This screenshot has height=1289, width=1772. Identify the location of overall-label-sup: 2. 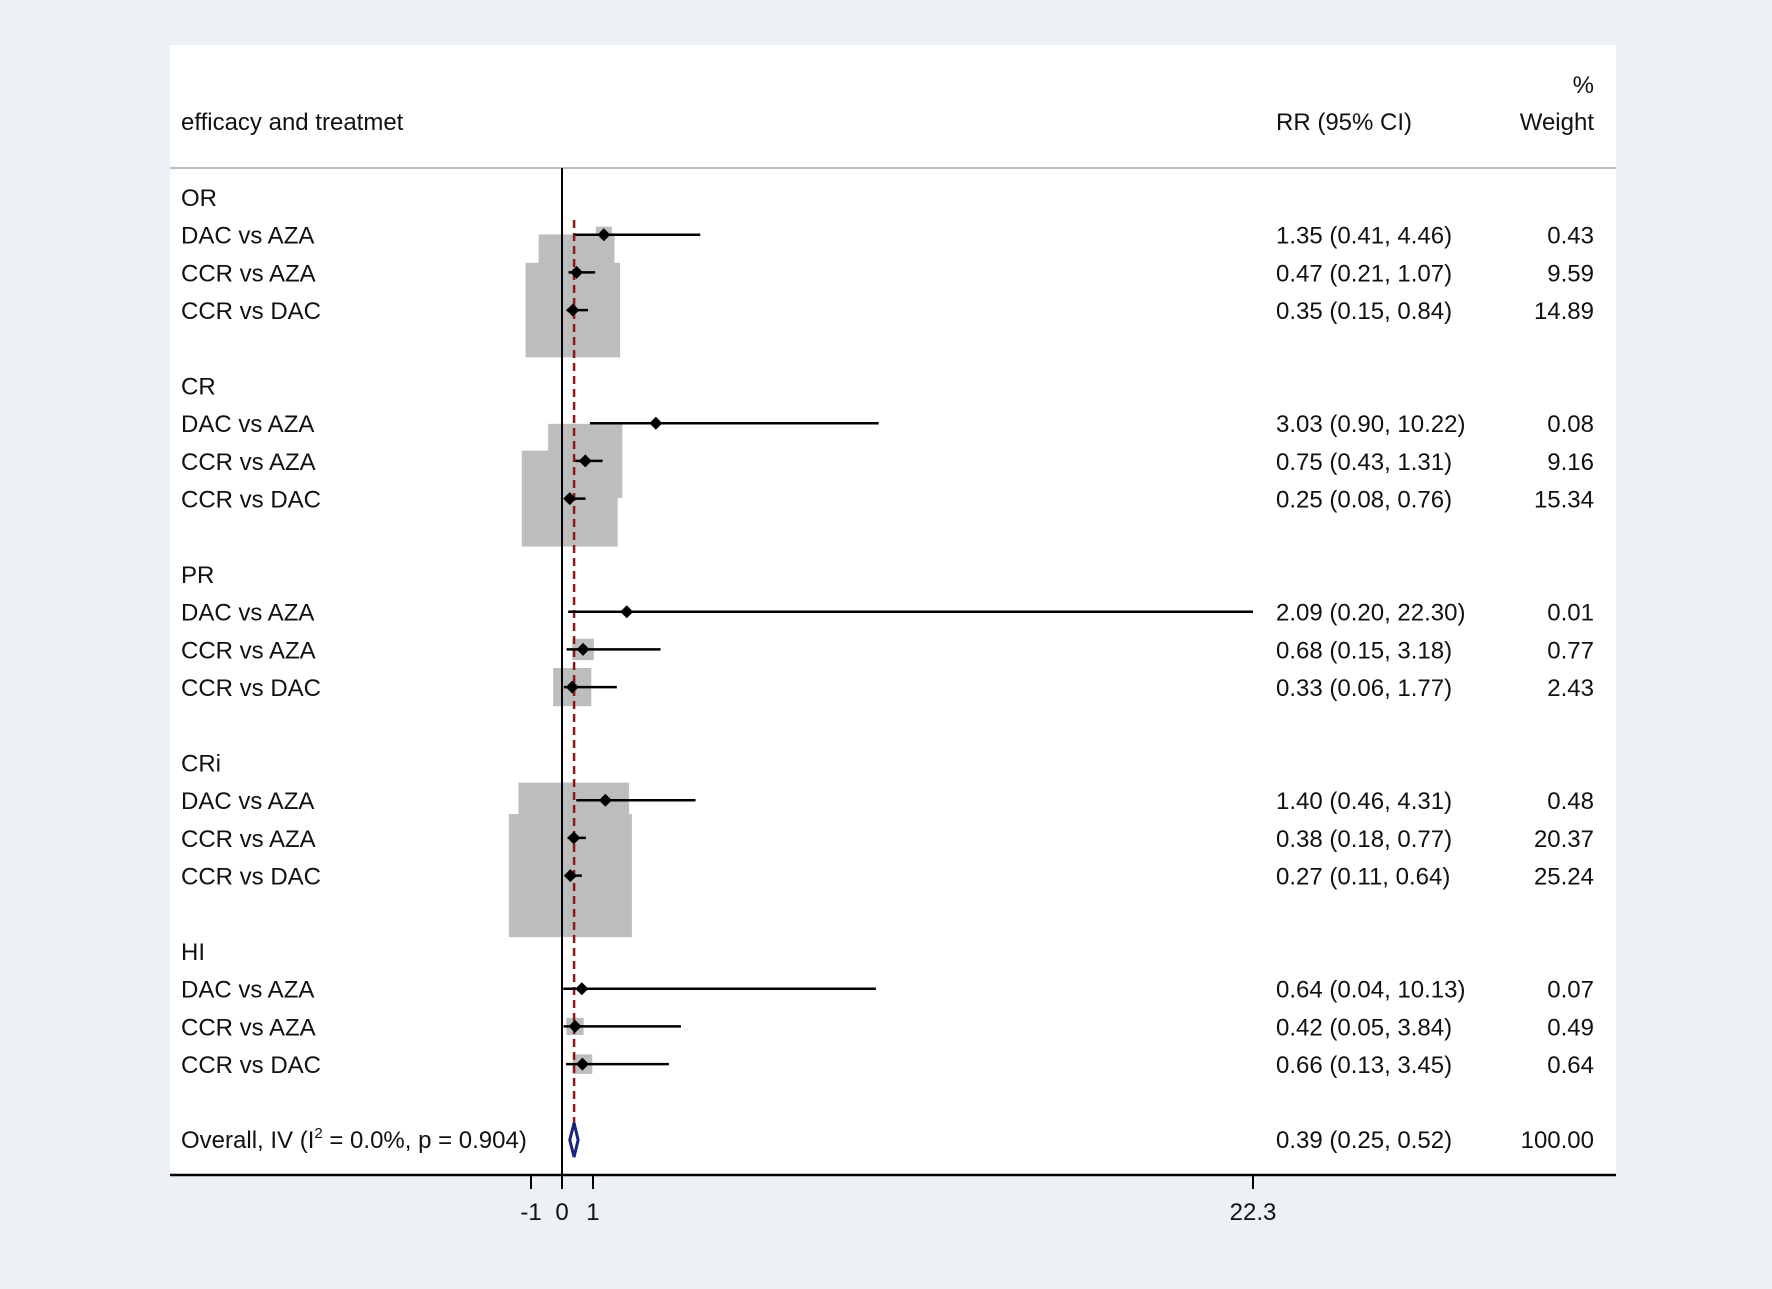
(318, 1133).